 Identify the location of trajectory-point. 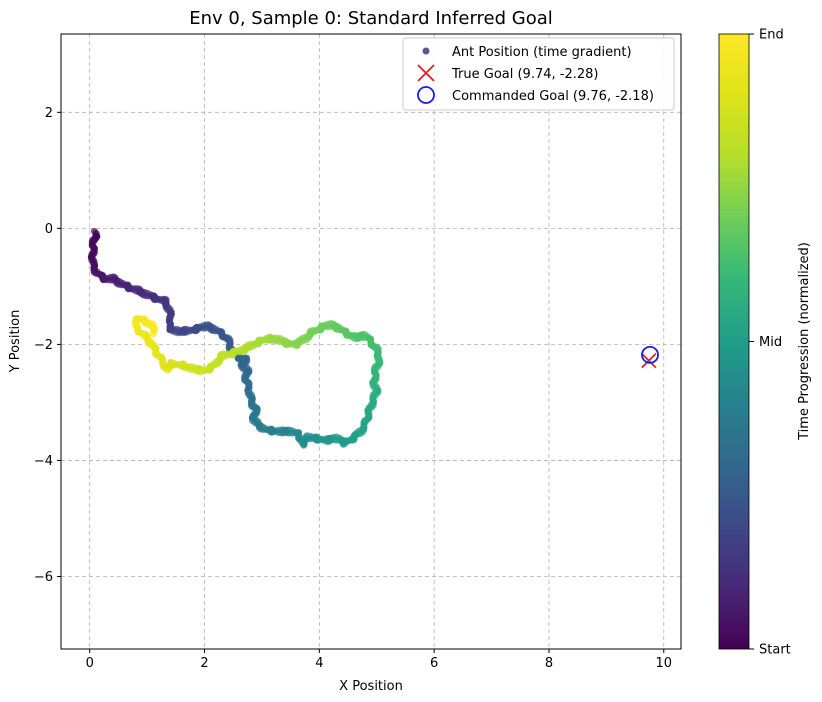
(153, 334).